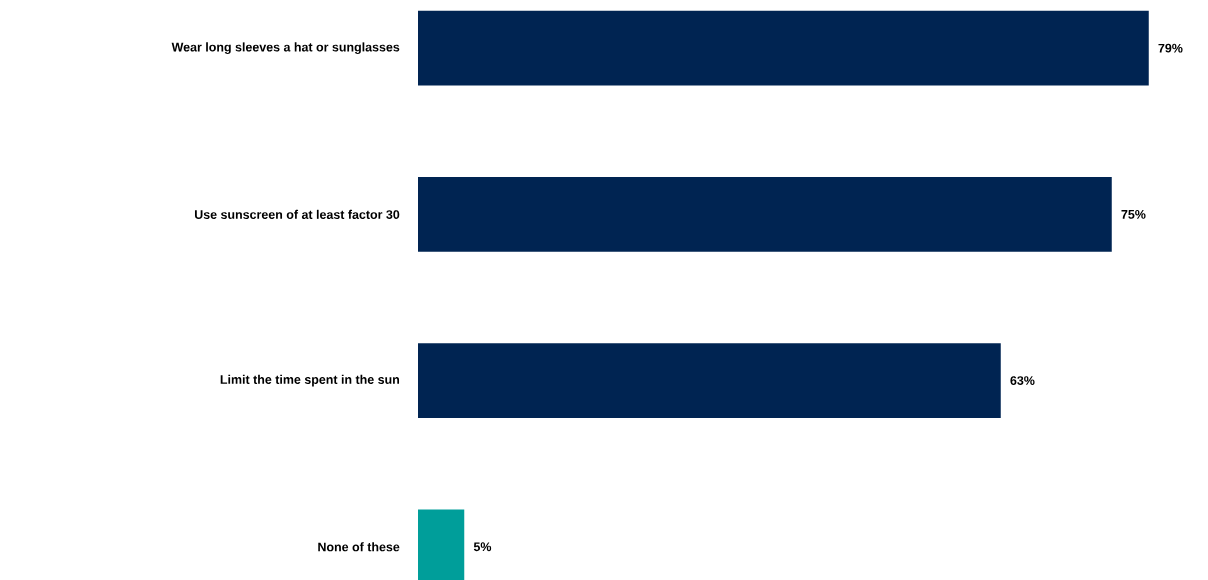 Image resolution: width=1208 pixels, height=580 pixels. I want to click on data-label: 63%, so click(1022, 380).